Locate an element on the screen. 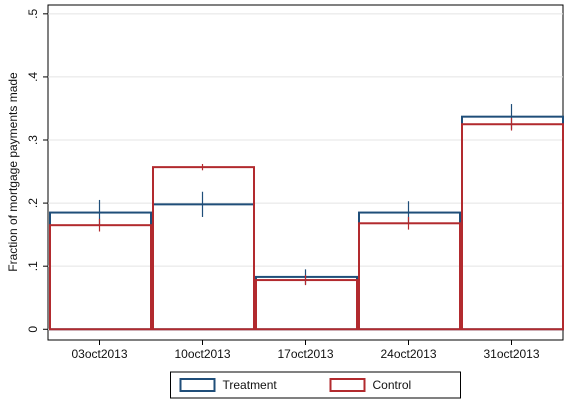 The height and width of the screenshot is (404, 565). y-axis-title: Fraction of mortgage payments made is located at coordinates (13, 172).